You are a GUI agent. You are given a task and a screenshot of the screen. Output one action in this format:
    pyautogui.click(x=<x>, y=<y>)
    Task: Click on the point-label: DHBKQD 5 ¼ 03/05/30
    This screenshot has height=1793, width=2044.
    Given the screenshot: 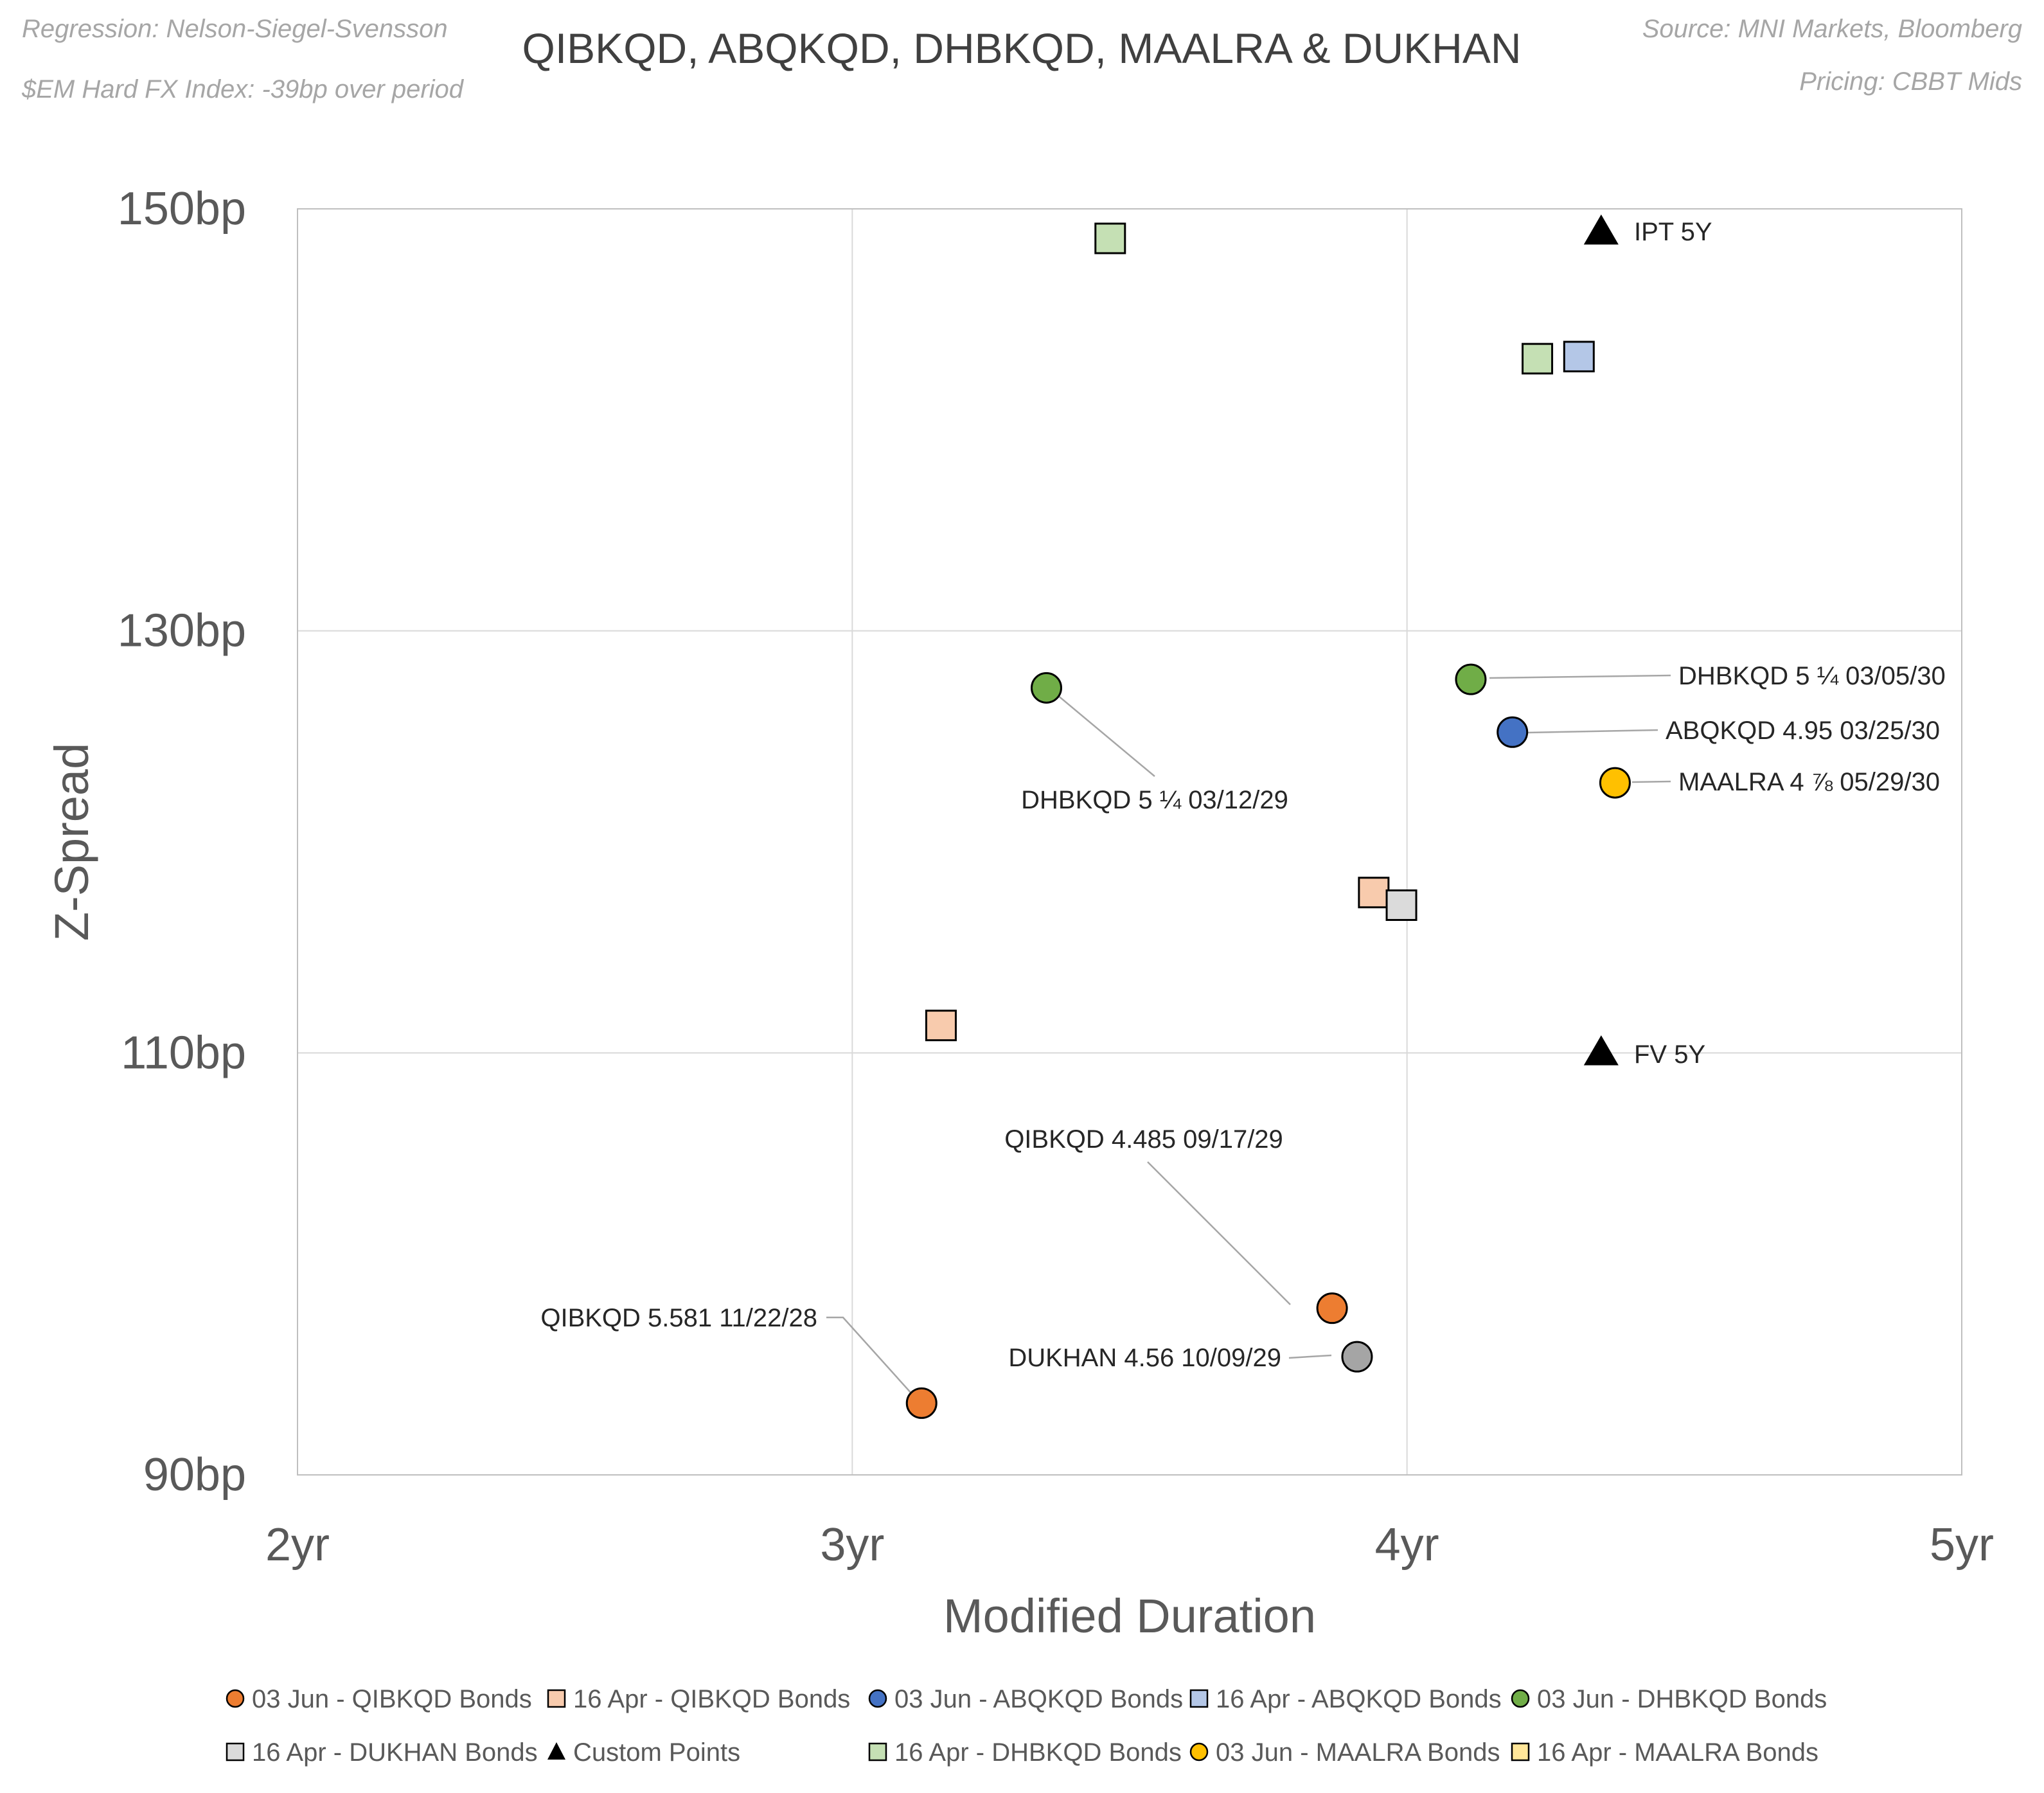 What is the action you would take?
    pyautogui.click(x=1812, y=676)
    